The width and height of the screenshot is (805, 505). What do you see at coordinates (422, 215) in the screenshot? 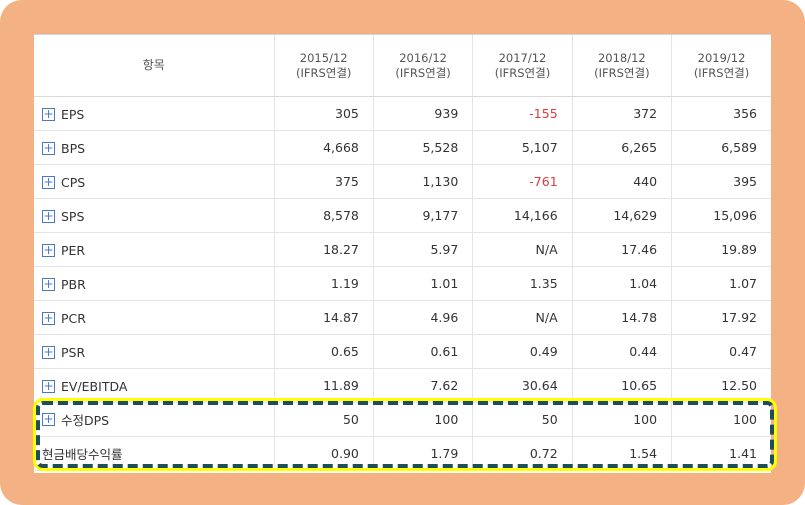
I see `value-cell: 9,177` at bounding box center [422, 215].